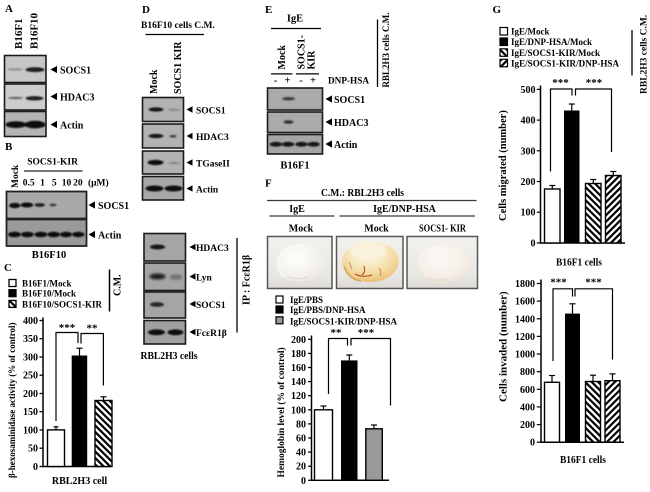  I want to click on svg-text: C, so click(8, 268).